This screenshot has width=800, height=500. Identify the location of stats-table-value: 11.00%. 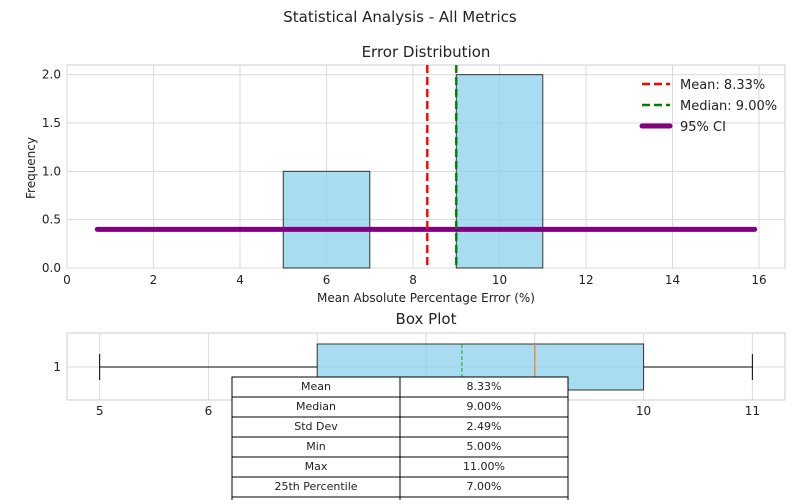
(484, 466).